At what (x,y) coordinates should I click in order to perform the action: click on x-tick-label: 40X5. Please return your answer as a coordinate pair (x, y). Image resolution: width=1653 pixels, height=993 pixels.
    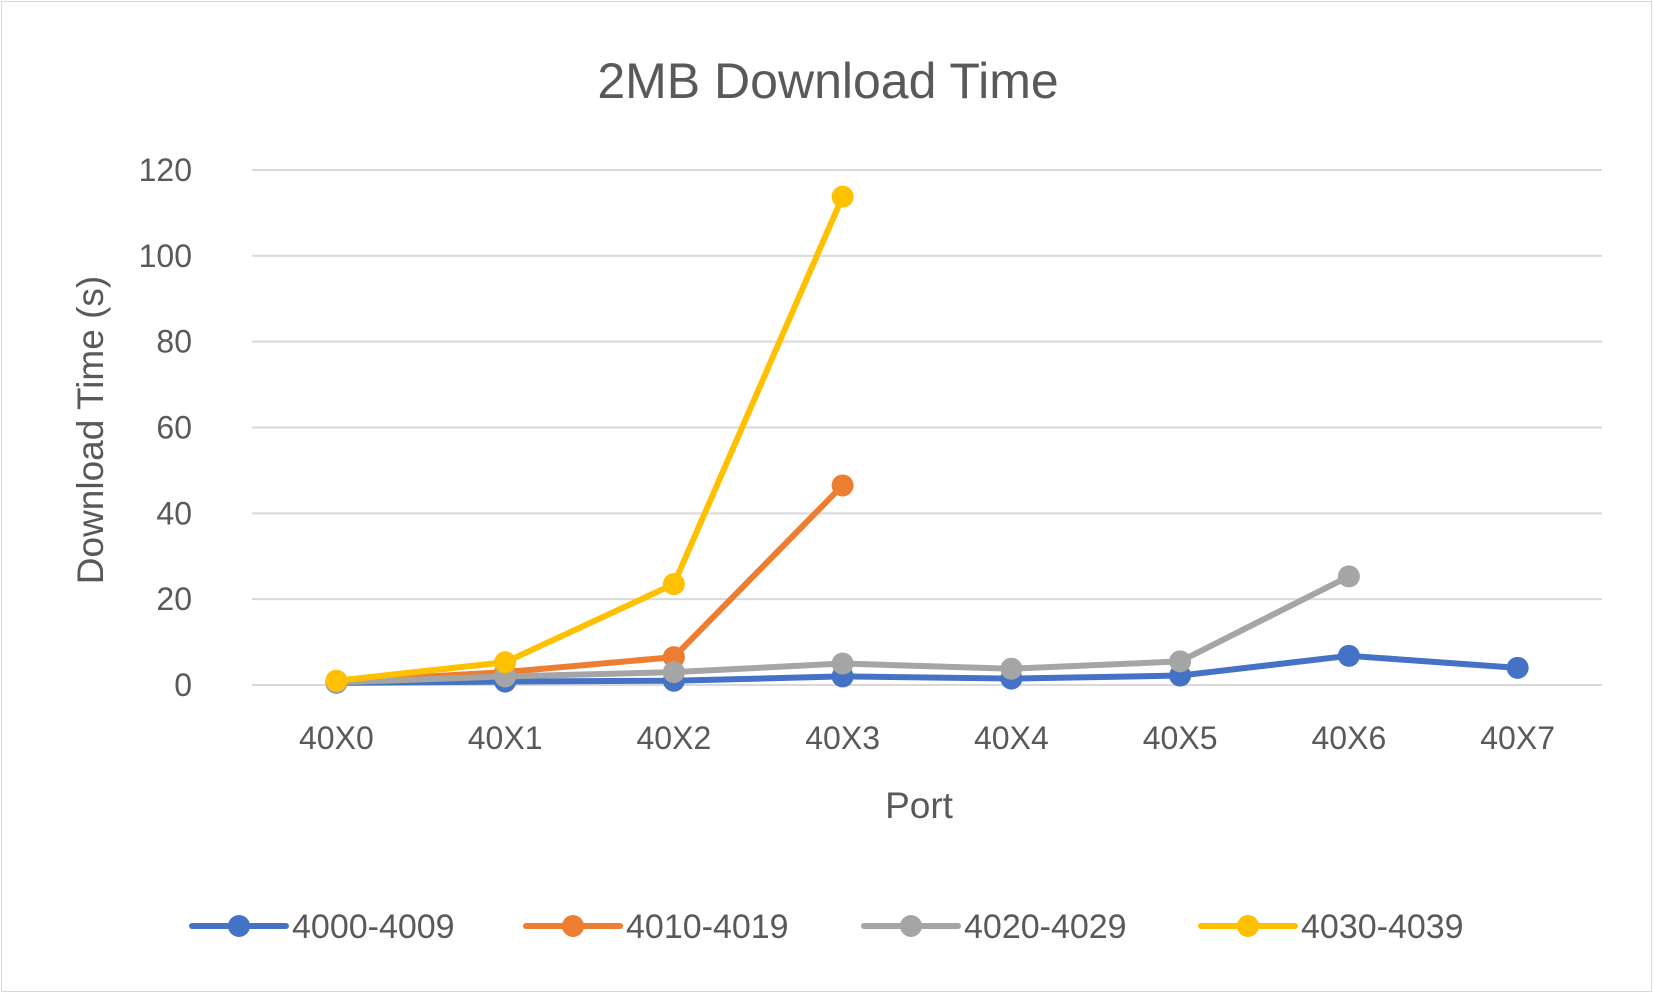
    Looking at the image, I should click on (1180, 738).